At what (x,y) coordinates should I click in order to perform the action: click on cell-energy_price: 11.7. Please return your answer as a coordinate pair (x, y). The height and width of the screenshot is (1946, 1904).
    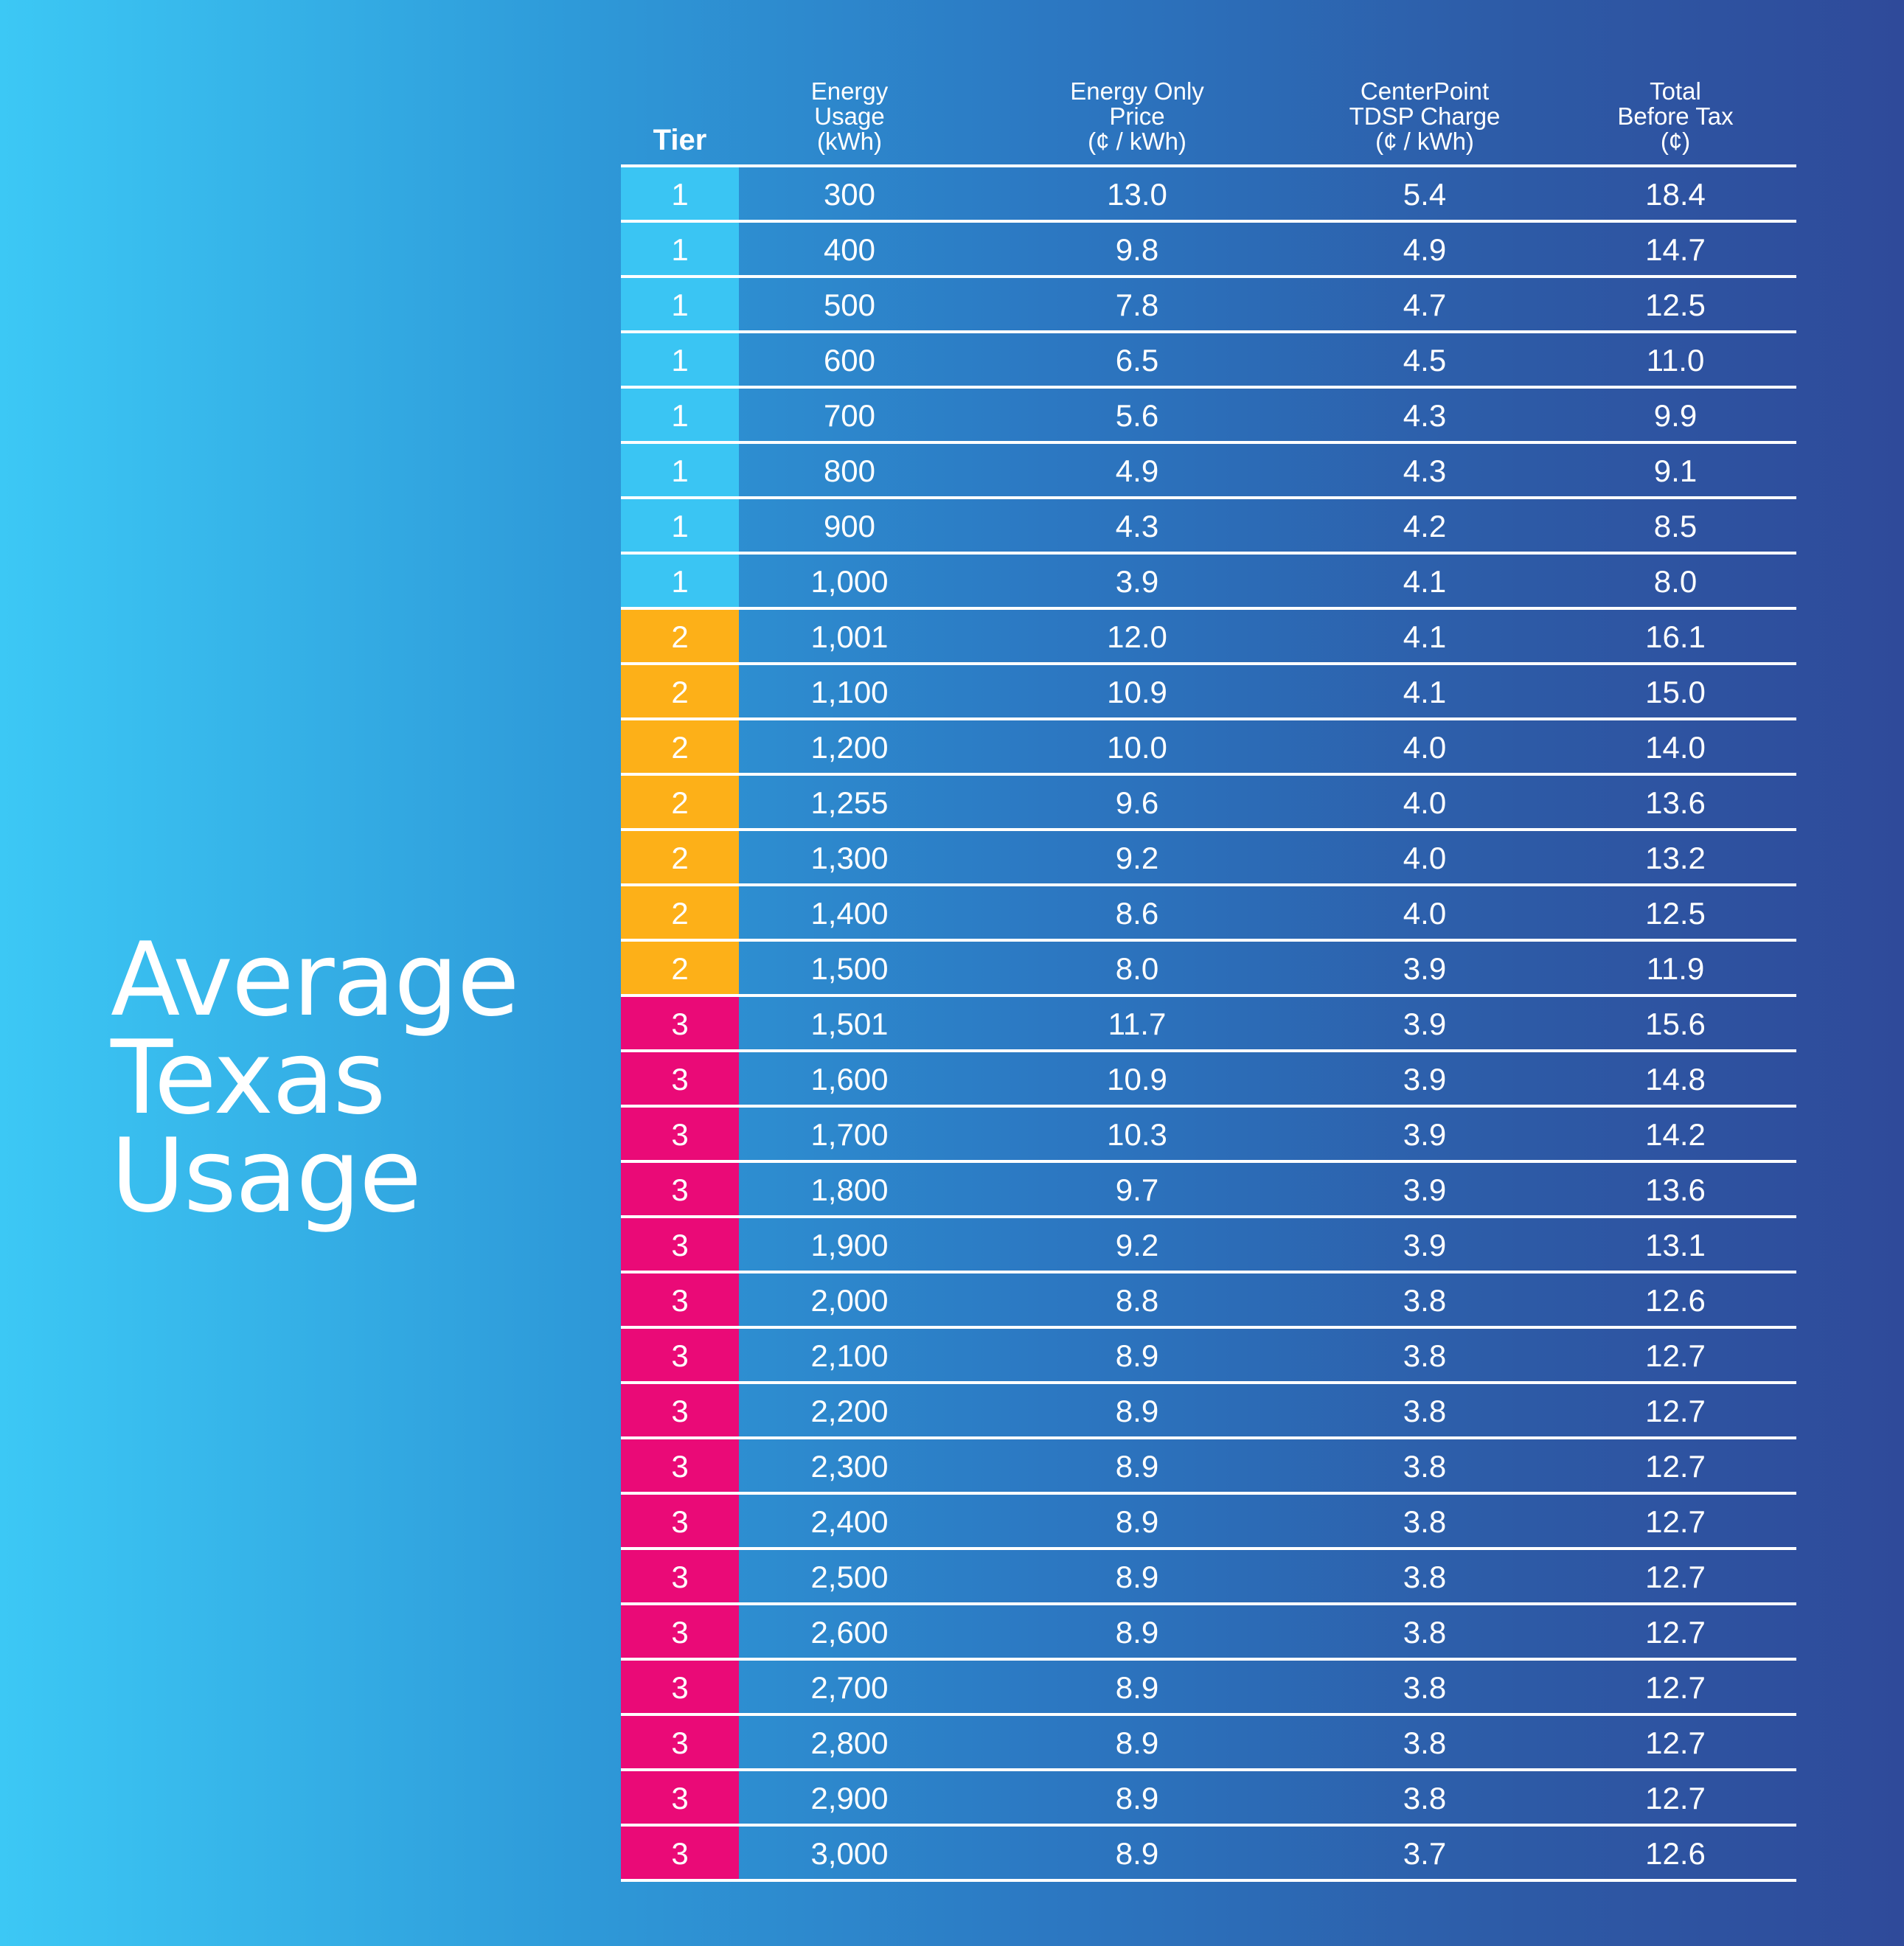
    Looking at the image, I should click on (1137, 1024).